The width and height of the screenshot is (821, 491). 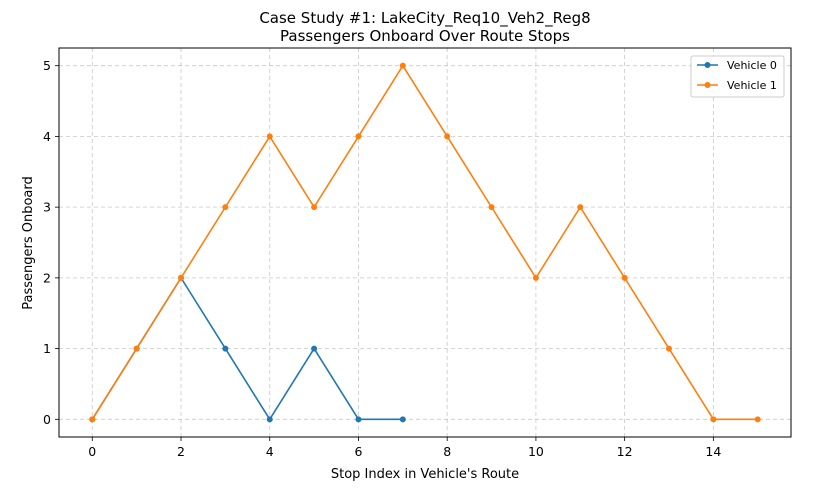 I want to click on legend: Vehicle 0 Vehicle 1, so click(x=737, y=76).